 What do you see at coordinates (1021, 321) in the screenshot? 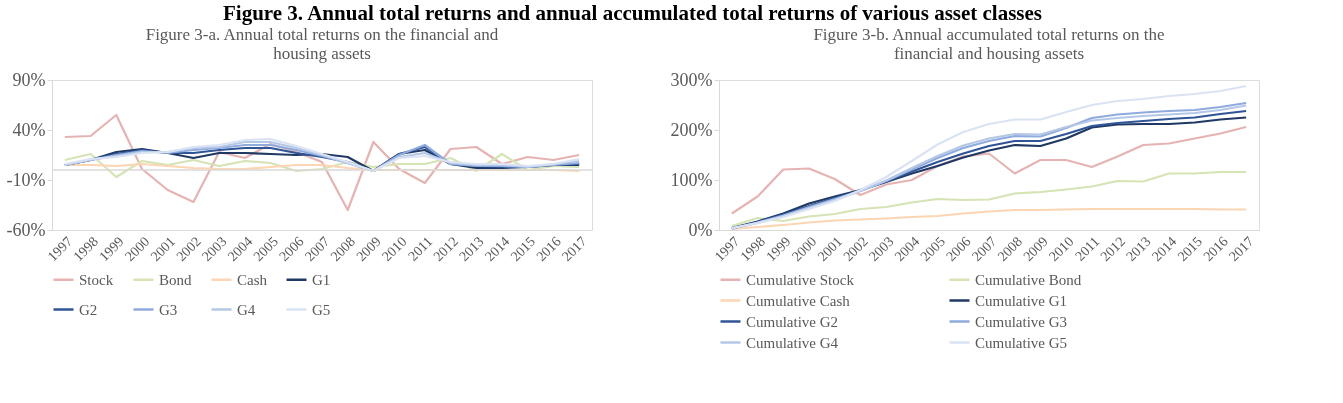
I see `legend-label: Cumulative G3` at bounding box center [1021, 321].